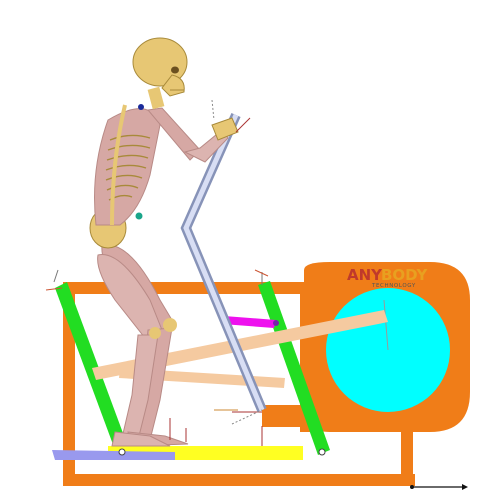  I want to click on frame-top-beam, so click(188, 288).